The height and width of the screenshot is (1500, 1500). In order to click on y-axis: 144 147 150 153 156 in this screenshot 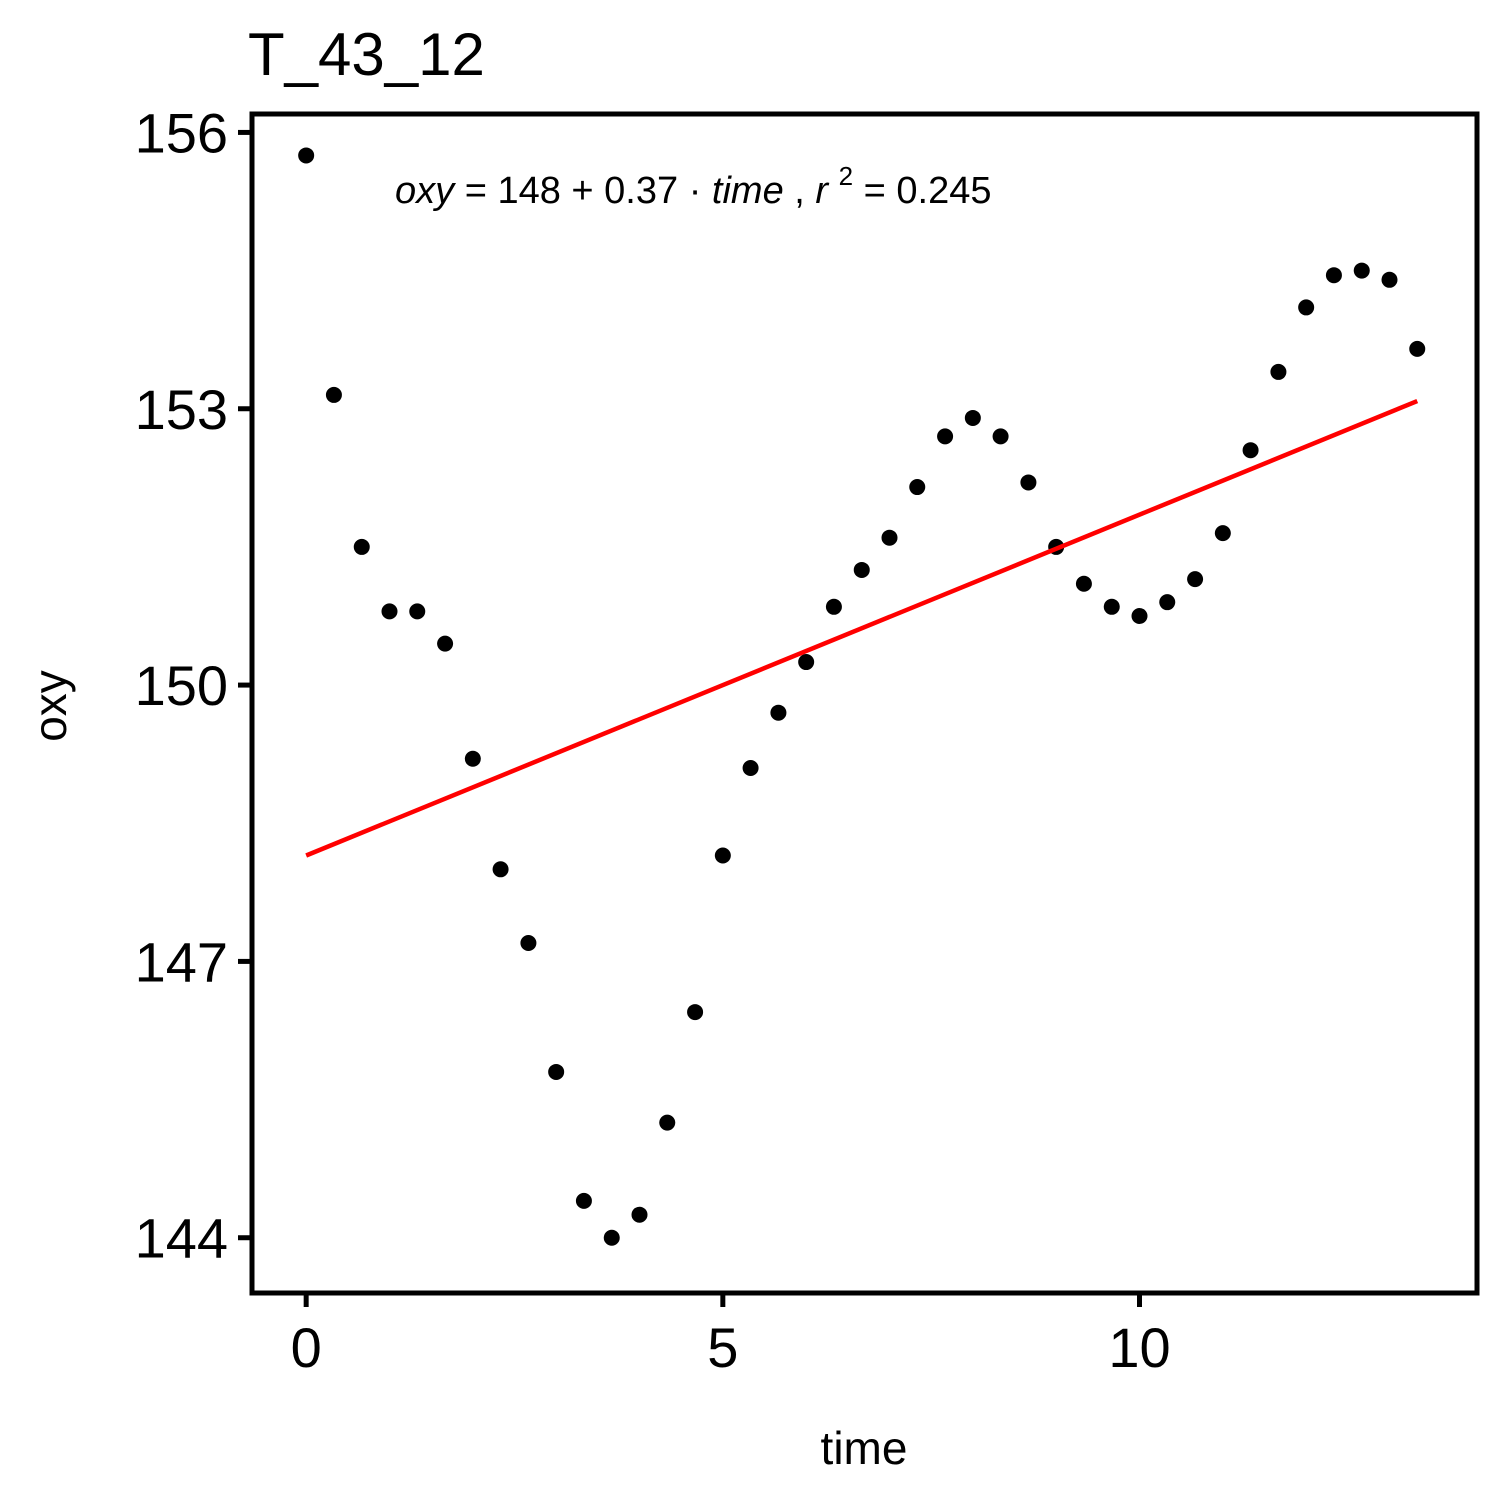, I will do `click(193, 685)`.